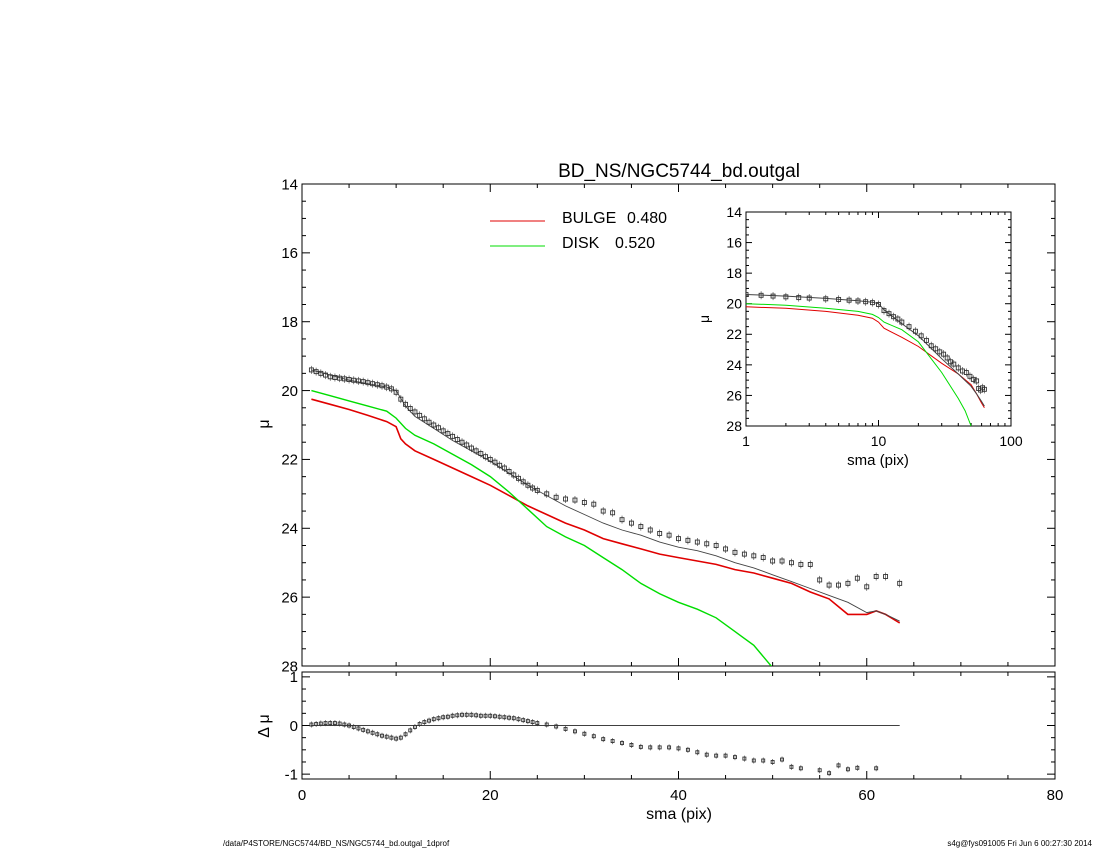 The image size is (1100, 850). What do you see at coordinates (734, 242) in the screenshot?
I see `inset-y-tick-label: 16` at bounding box center [734, 242].